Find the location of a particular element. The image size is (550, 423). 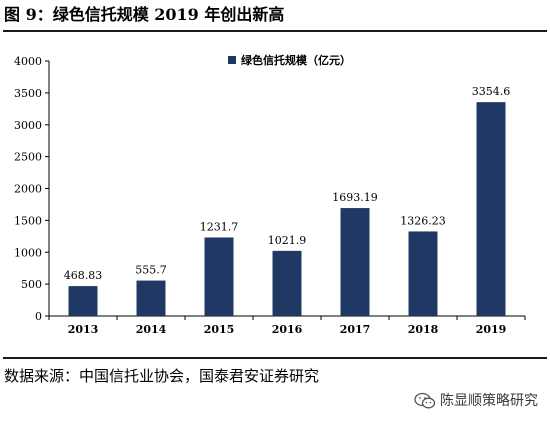

legend-swatch is located at coordinates (232, 60).